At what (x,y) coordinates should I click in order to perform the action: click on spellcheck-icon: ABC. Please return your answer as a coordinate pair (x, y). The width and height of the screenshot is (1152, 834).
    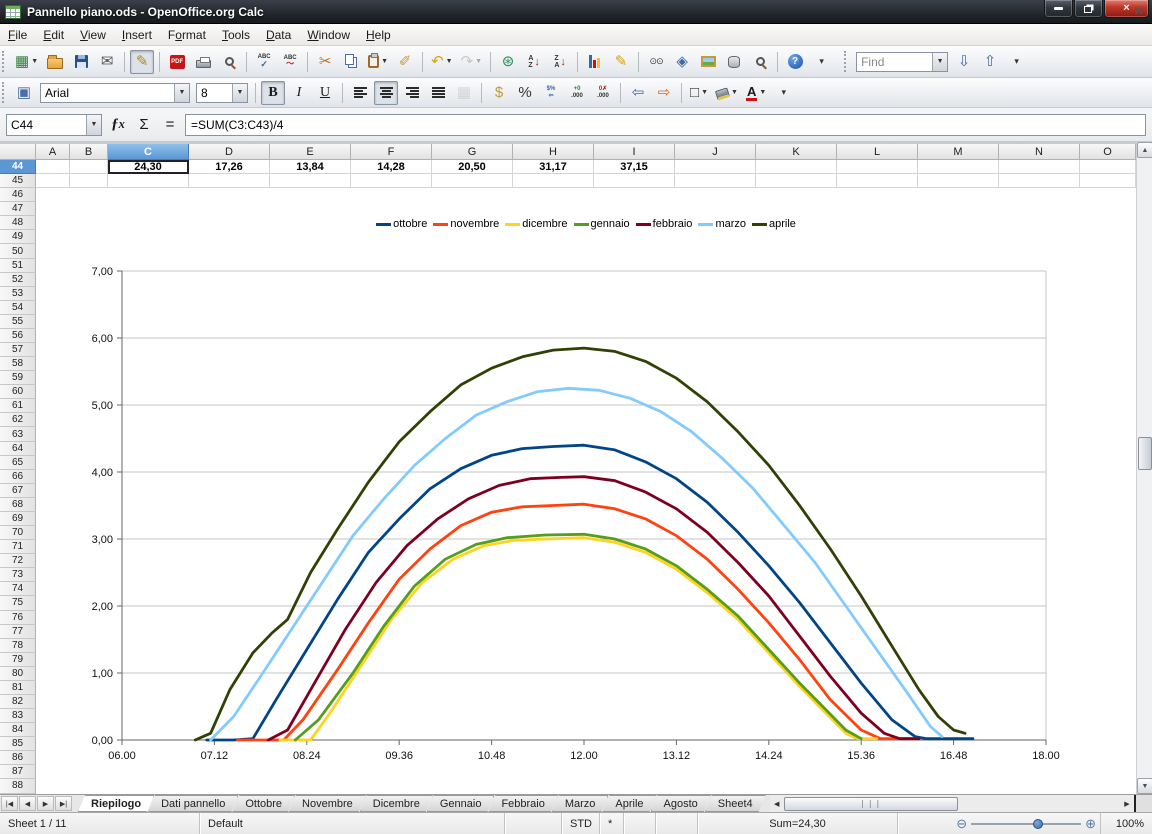
    Looking at the image, I should click on (264, 62).